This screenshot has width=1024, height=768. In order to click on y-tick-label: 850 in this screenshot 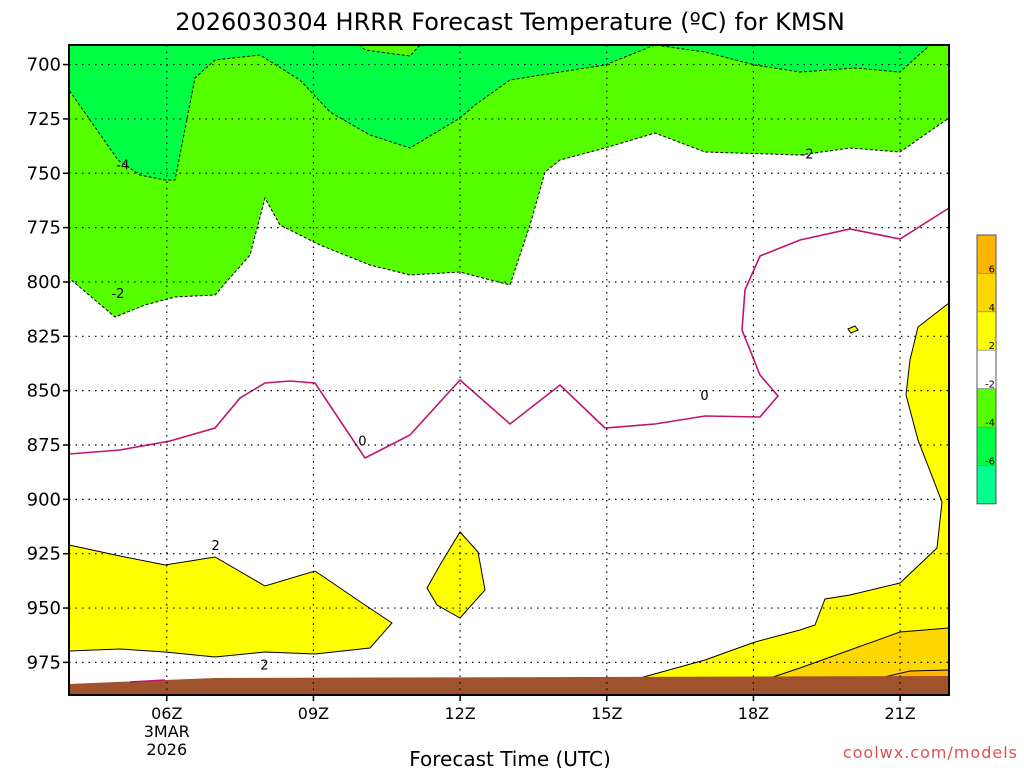, I will do `click(44, 391)`.